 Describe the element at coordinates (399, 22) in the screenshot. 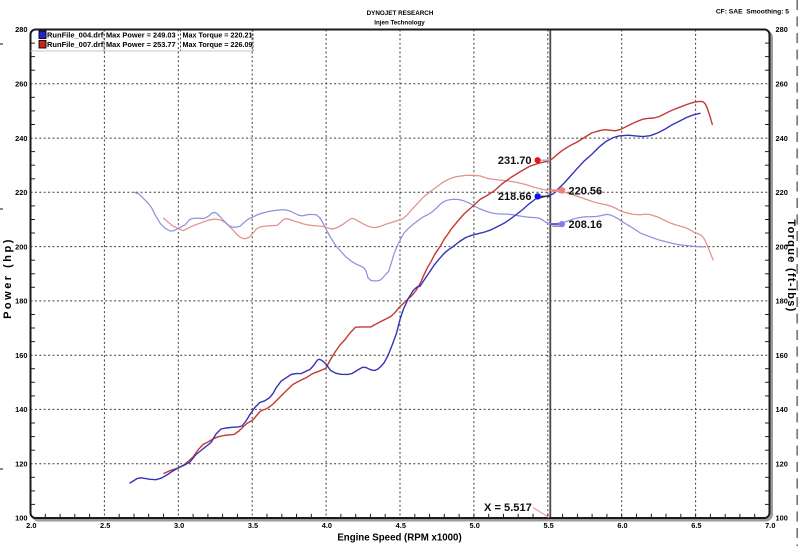

I see `svg-text: Injen Technology` at that location.